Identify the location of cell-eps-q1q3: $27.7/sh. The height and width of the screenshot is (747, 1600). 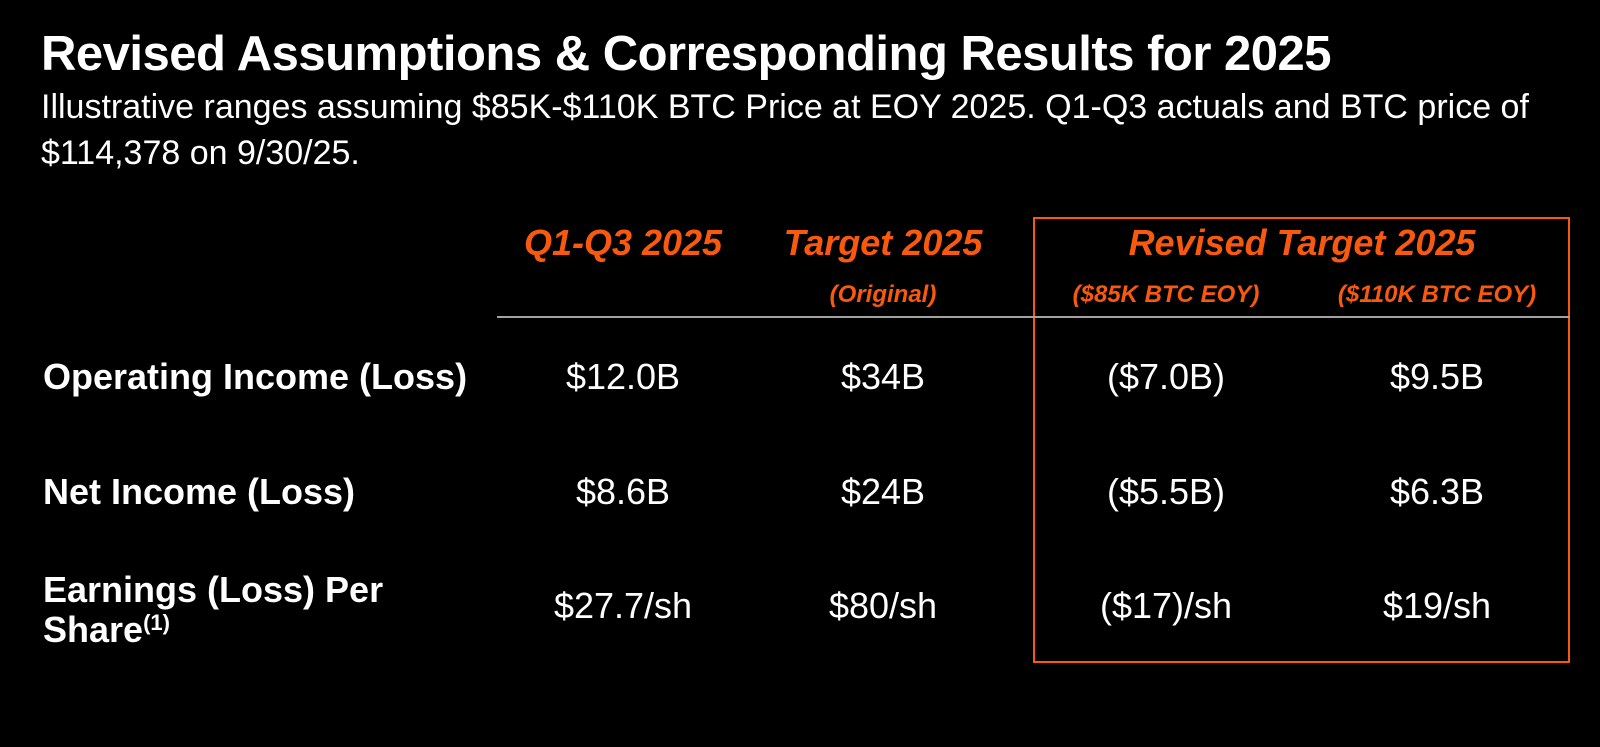
(623, 605).